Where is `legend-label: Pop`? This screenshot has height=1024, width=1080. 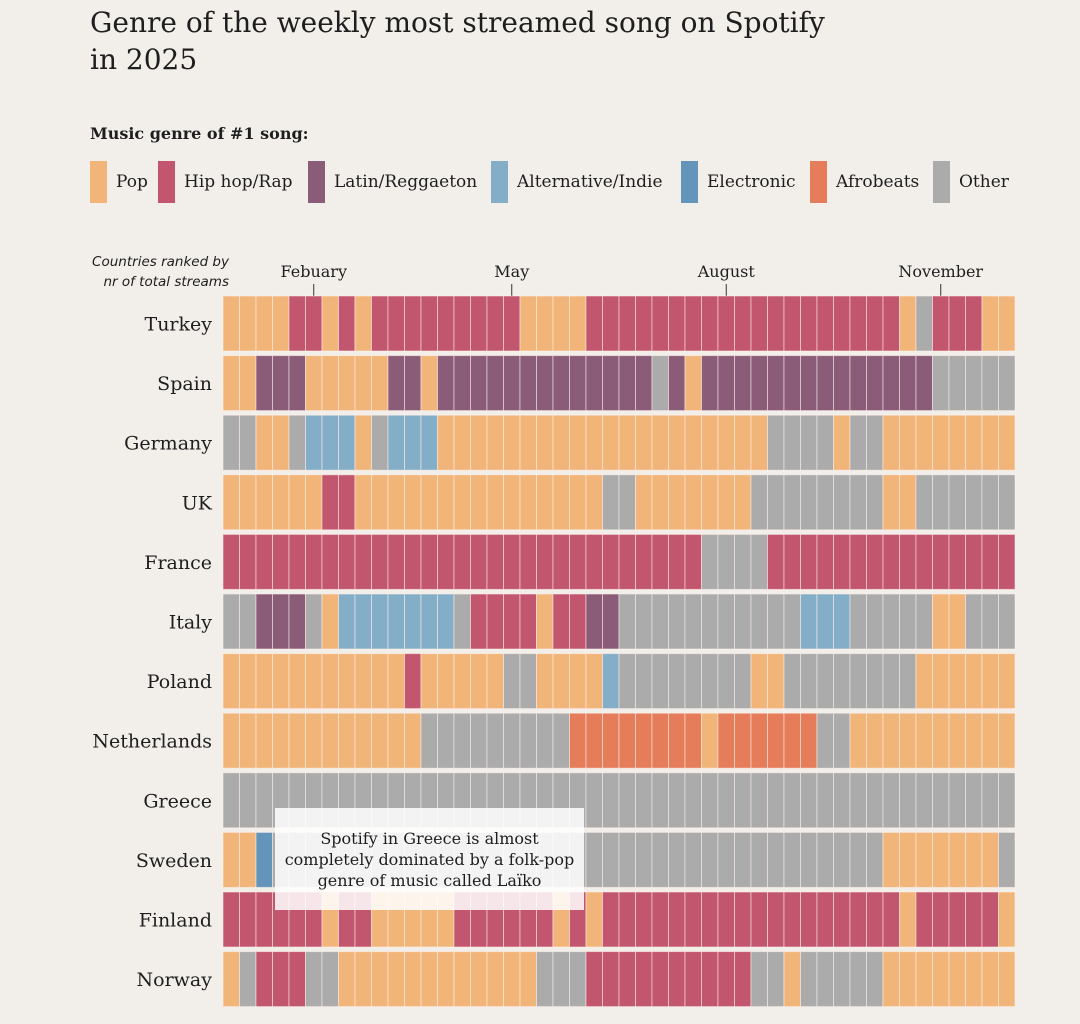
legend-label: Pop is located at coordinates (132, 182).